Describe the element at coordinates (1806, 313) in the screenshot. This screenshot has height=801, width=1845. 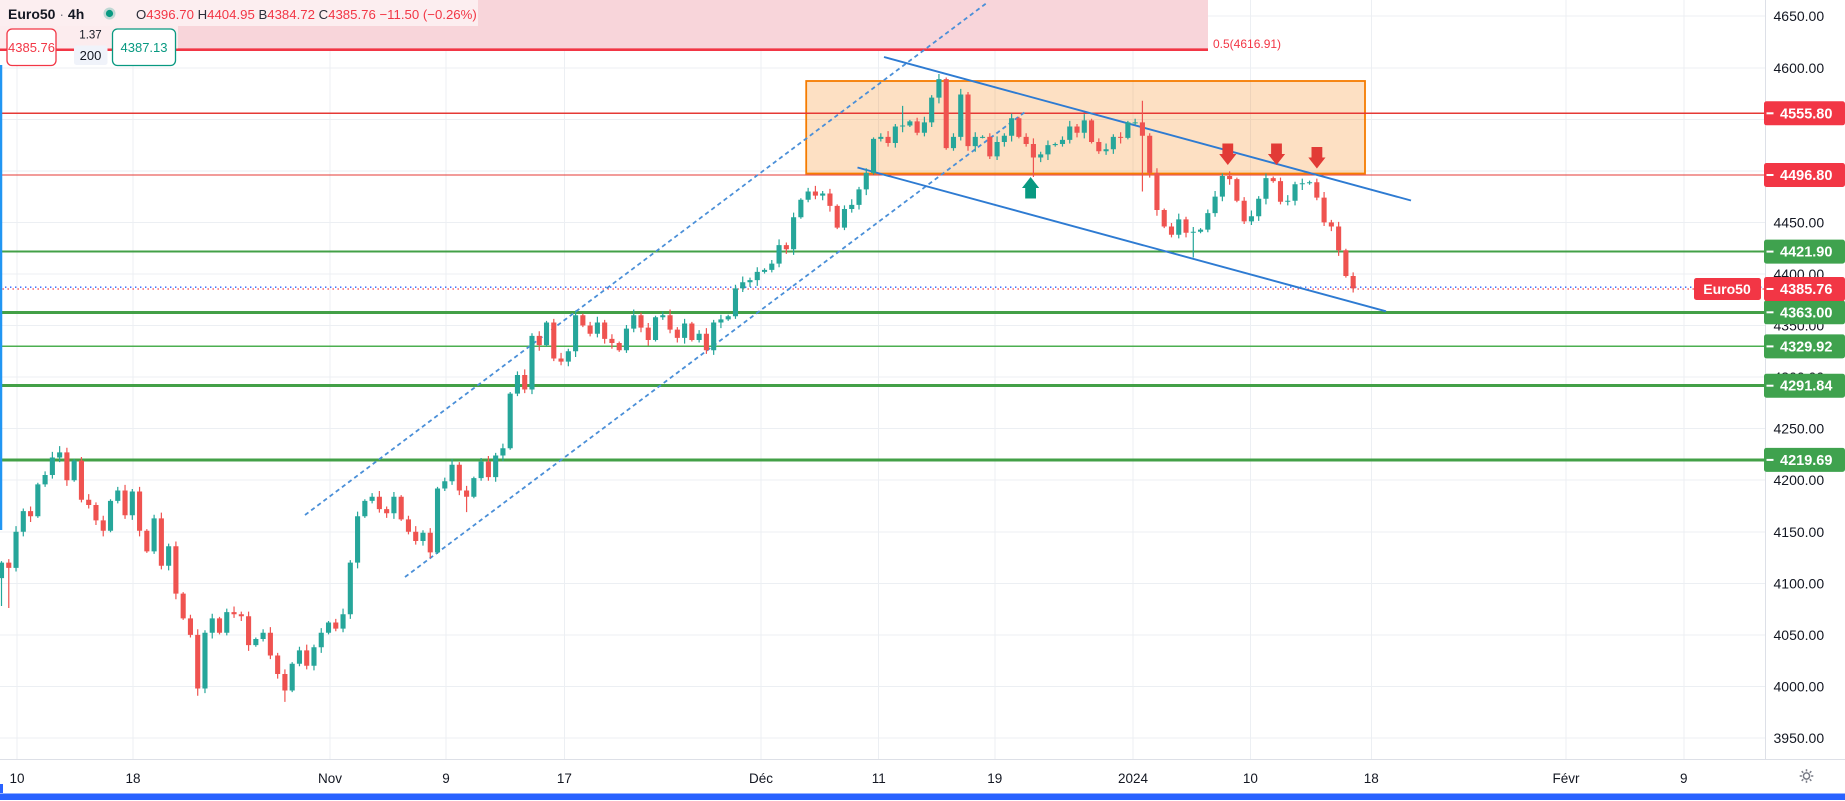
I see `svg-text: 4363.00` at that location.